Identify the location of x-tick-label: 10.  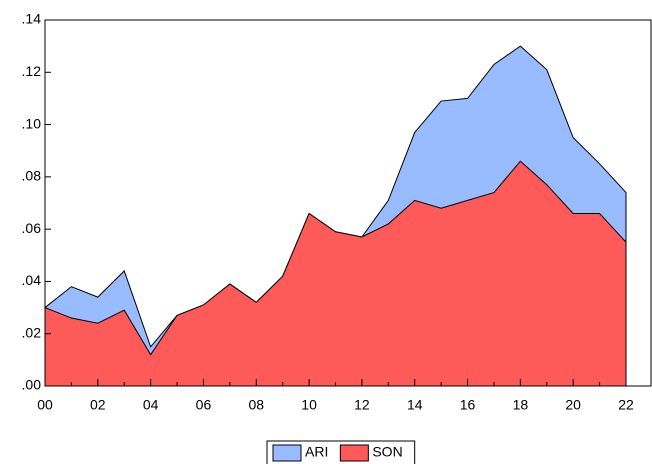
(309, 405).